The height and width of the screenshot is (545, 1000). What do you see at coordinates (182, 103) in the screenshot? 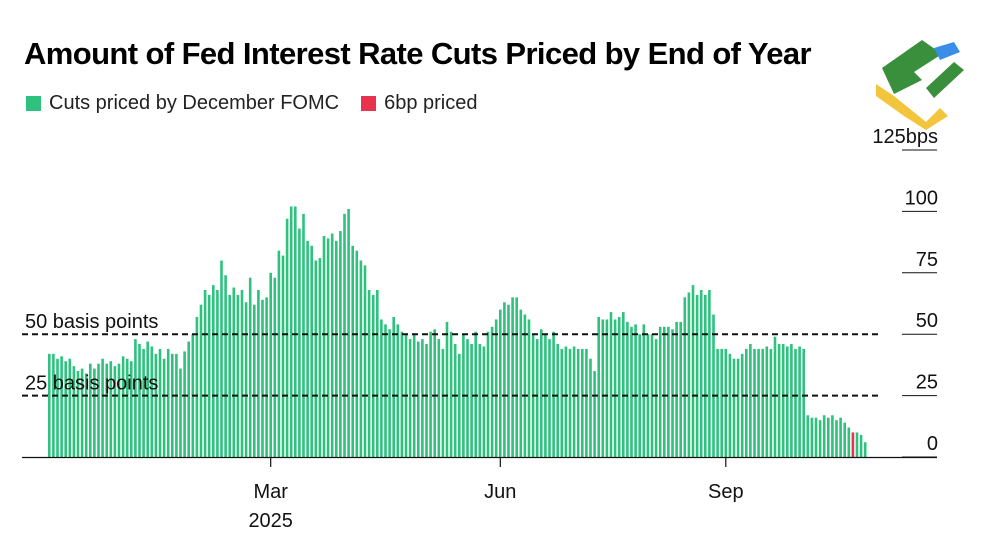
I see `legend-item-cuts: Cuts priced by December FOMC` at bounding box center [182, 103].